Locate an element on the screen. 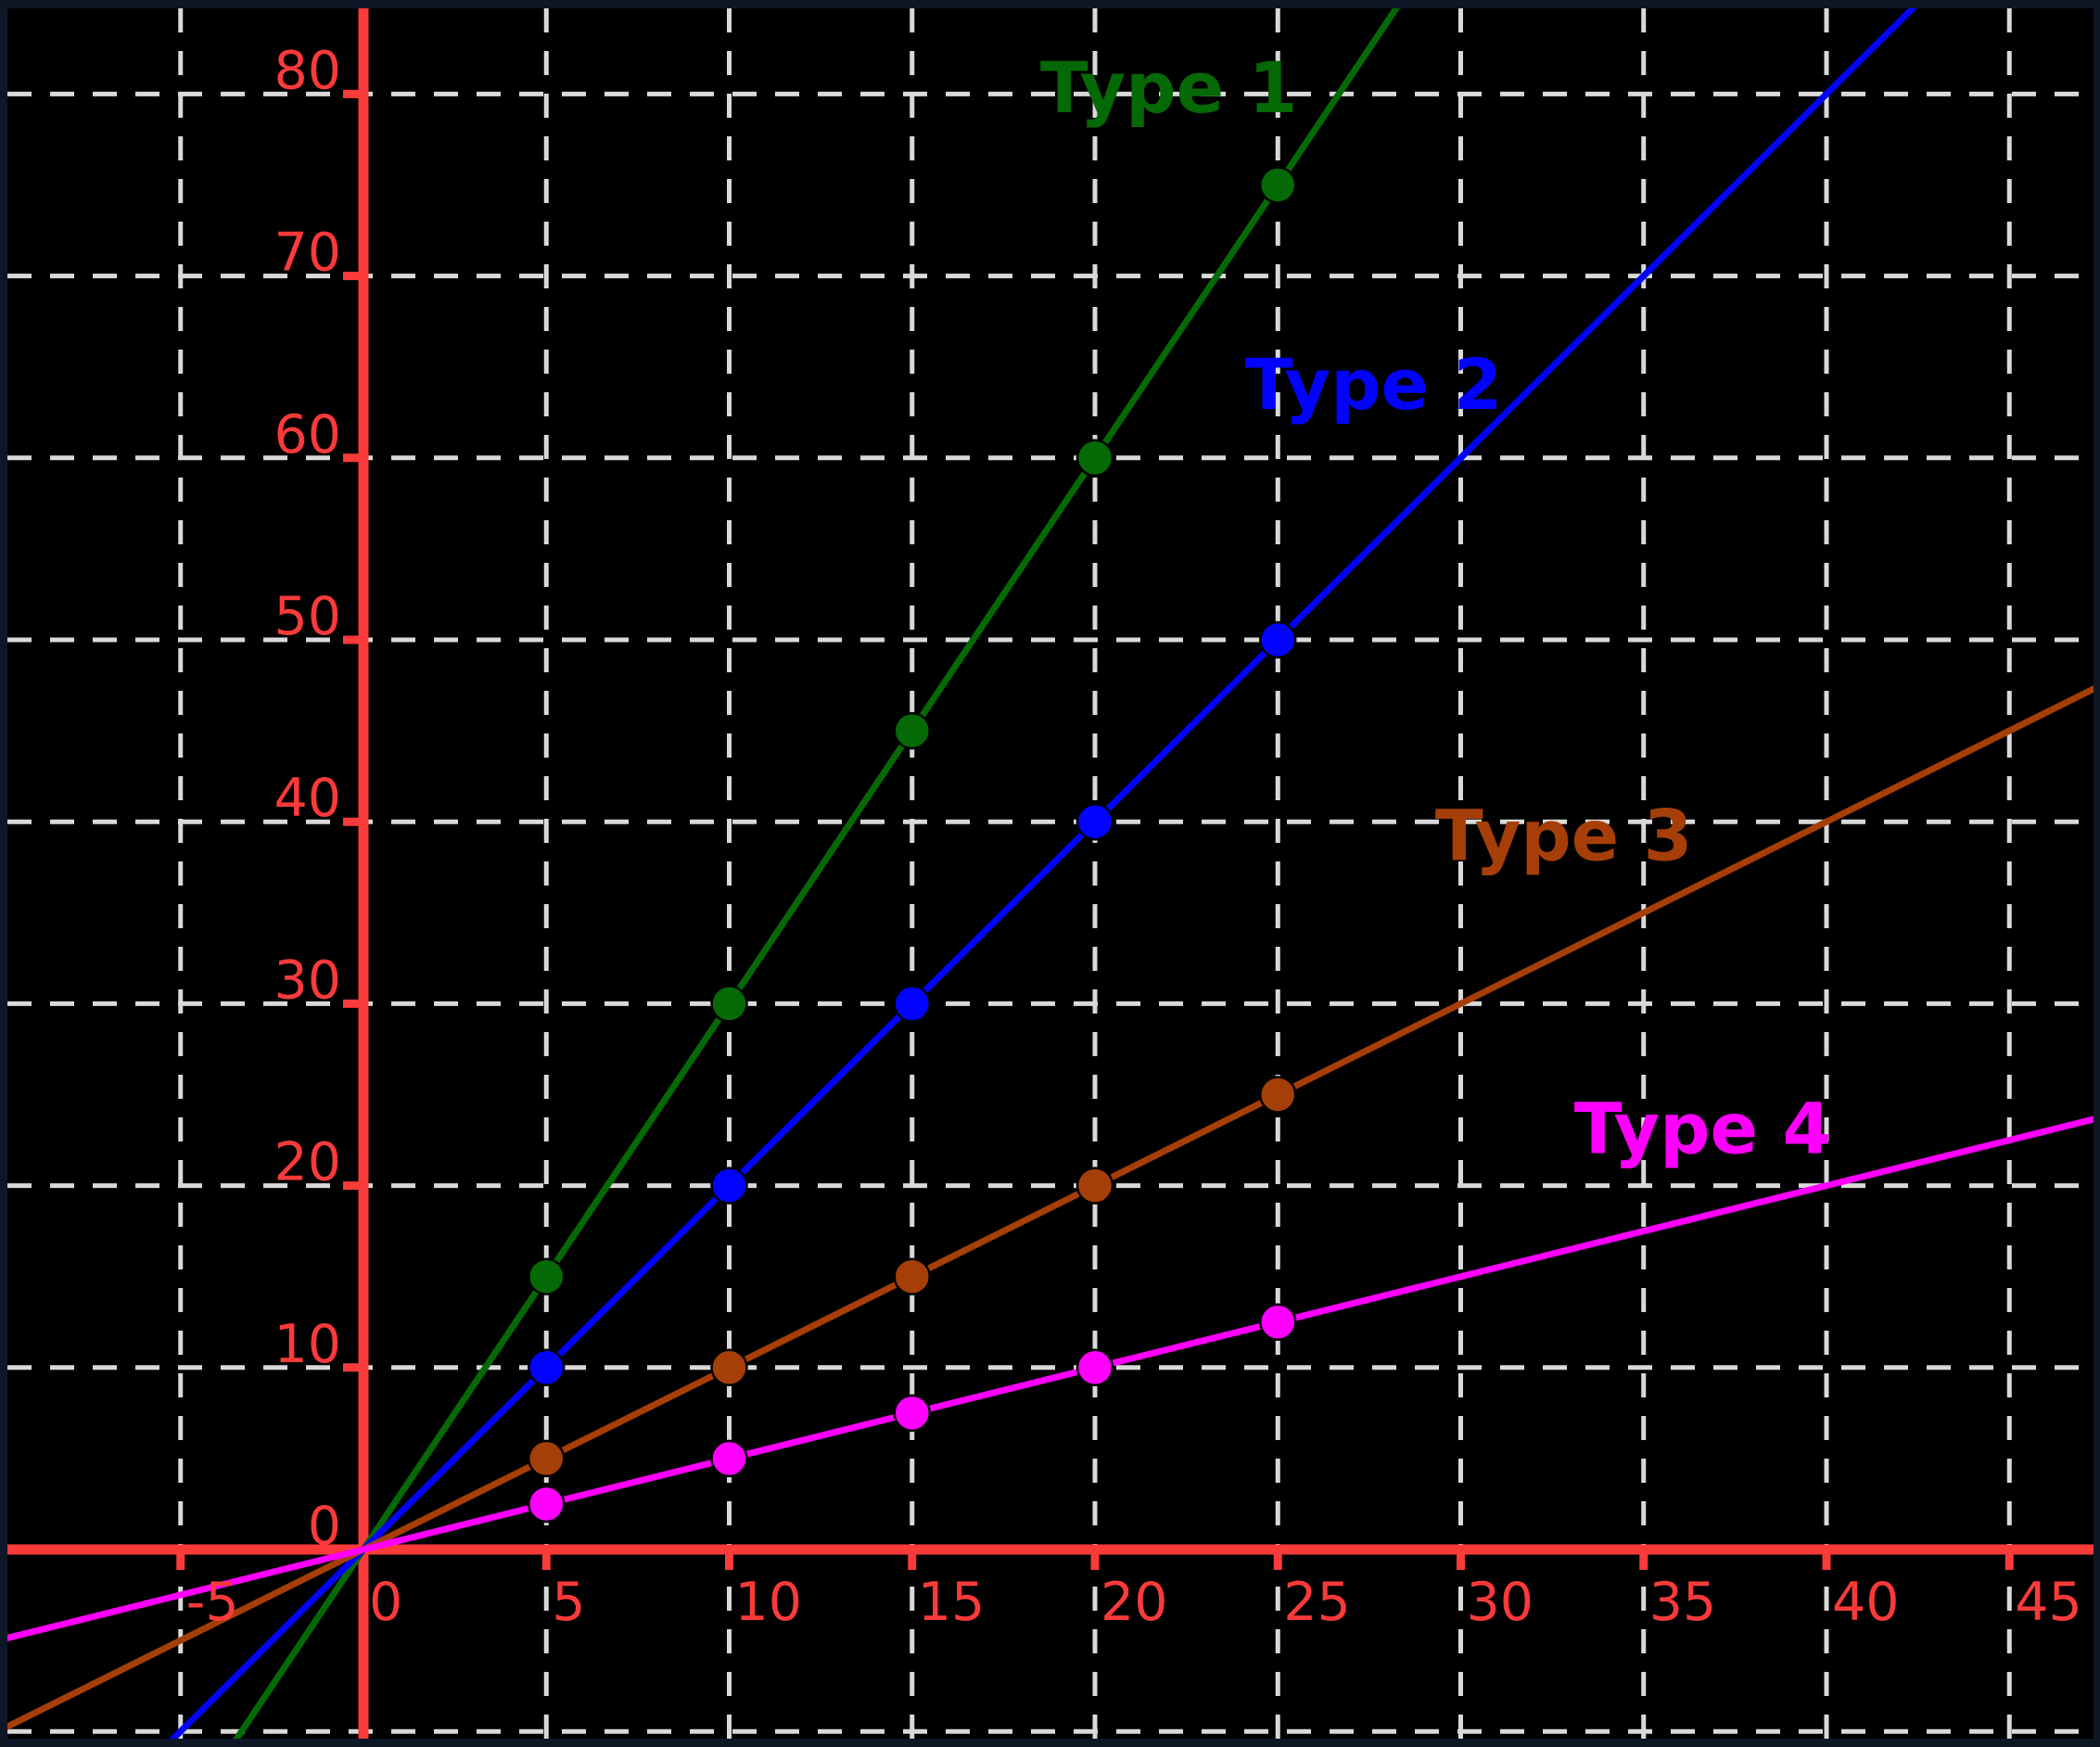  series-label-1: Type 1 is located at coordinates (1169, 87).